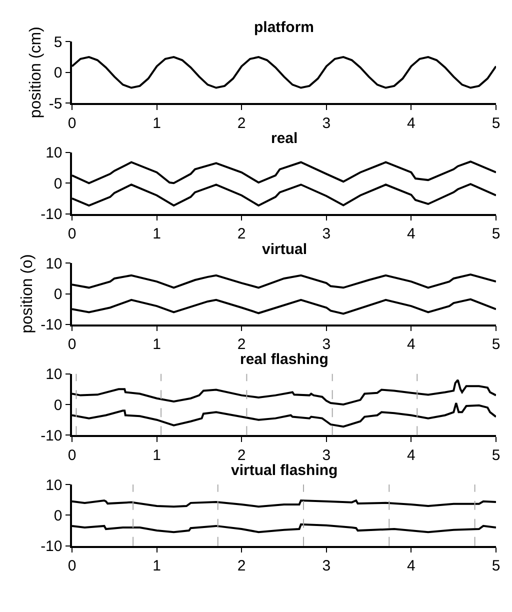 The width and height of the screenshot is (512, 612). What do you see at coordinates (285, 249) in the screenshot?
I see `chart-title: virtual` at bounding box center [285, 249].